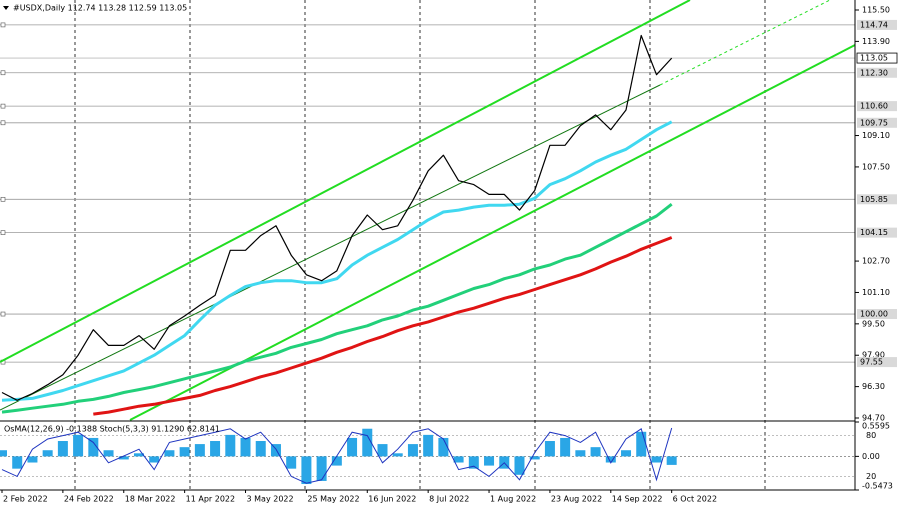 Image resolution: width=900 pixels, height=508 pixels. I want to click on y-tick-label: 0.00, so click(871, 456).